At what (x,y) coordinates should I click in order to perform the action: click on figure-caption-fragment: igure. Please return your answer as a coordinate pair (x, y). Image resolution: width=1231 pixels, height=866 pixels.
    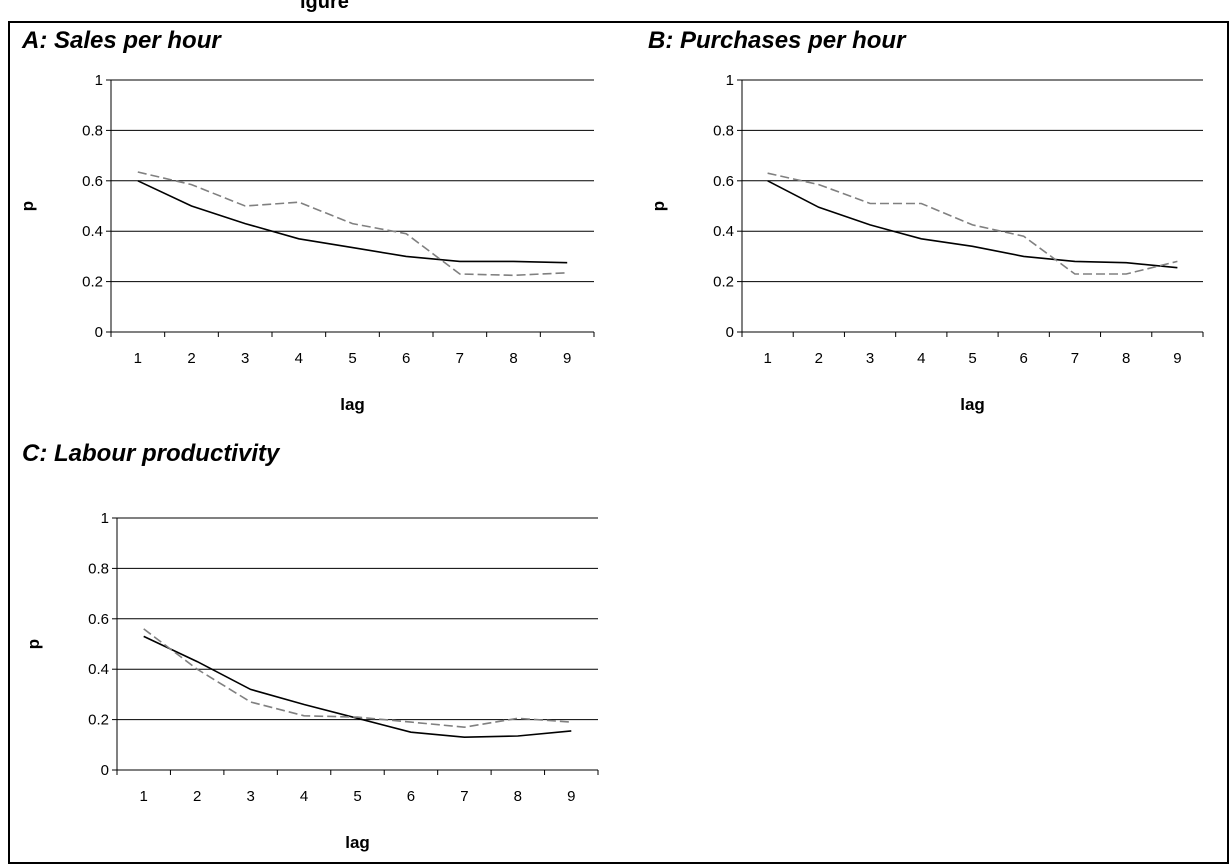
    Looking at the image, I should click on (324, 6).